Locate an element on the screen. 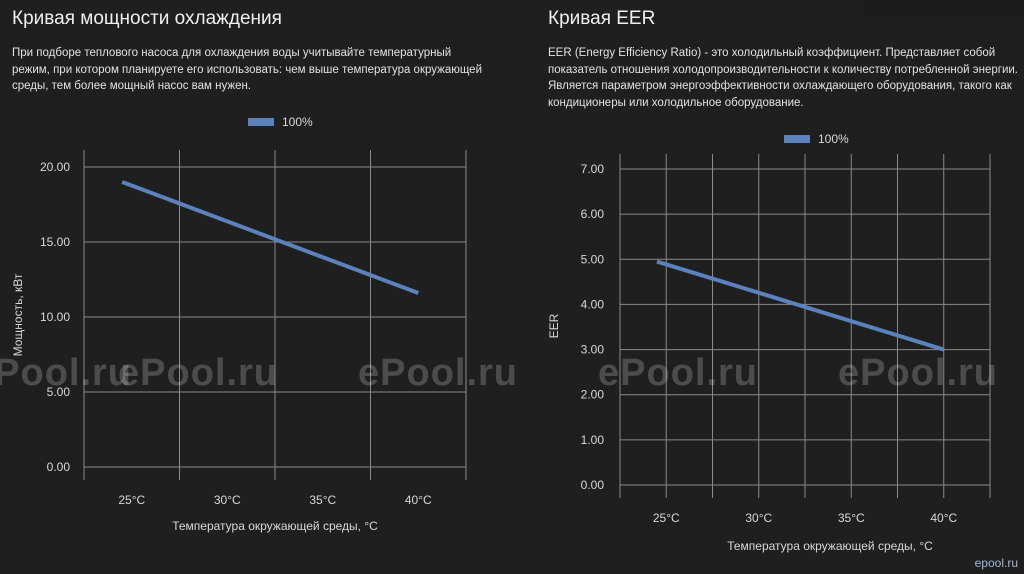 The width and height of the screenshot is (1024, 574). eer-title: Кривая EER is located at coordinates (602, 18).